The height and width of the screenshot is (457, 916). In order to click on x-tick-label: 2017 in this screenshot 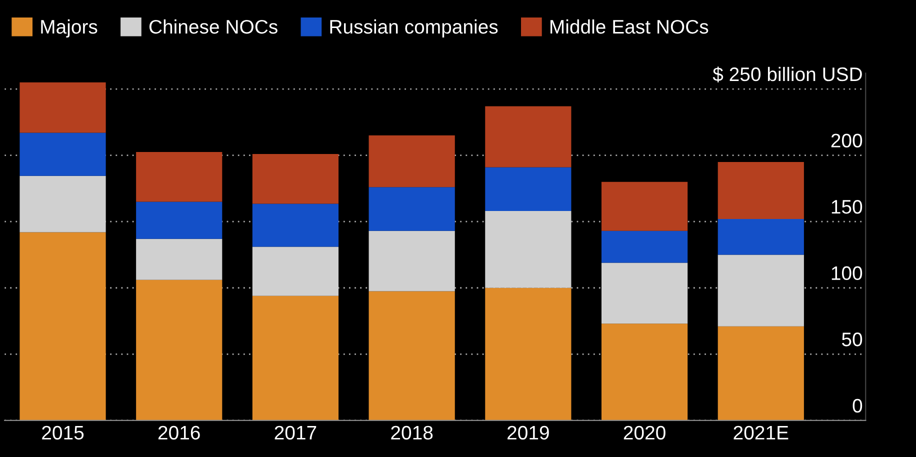, I will do `click(295, 433)`.